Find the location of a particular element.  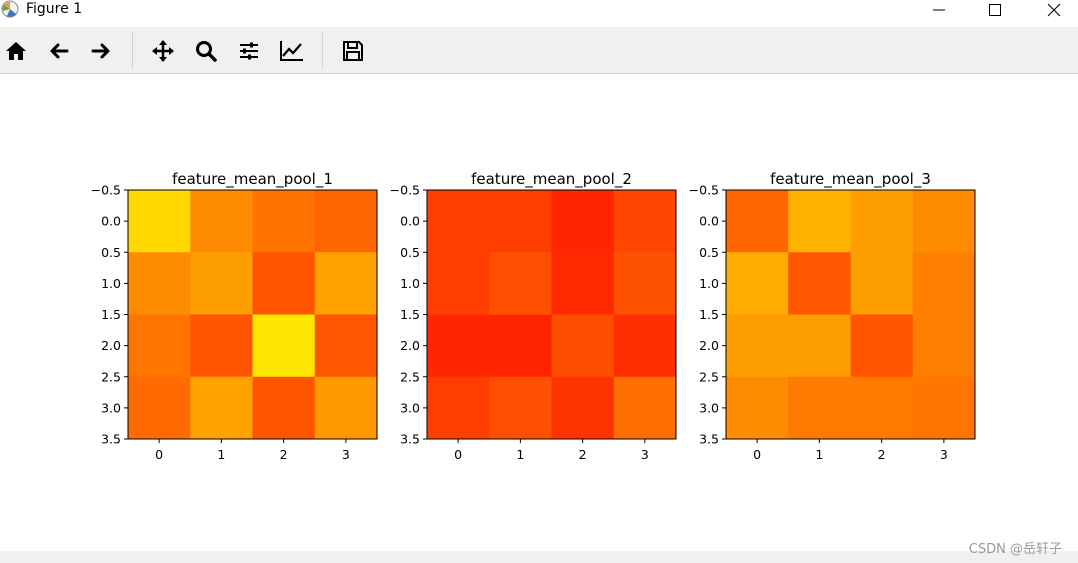

home-button is located at coordinates (16, 51).